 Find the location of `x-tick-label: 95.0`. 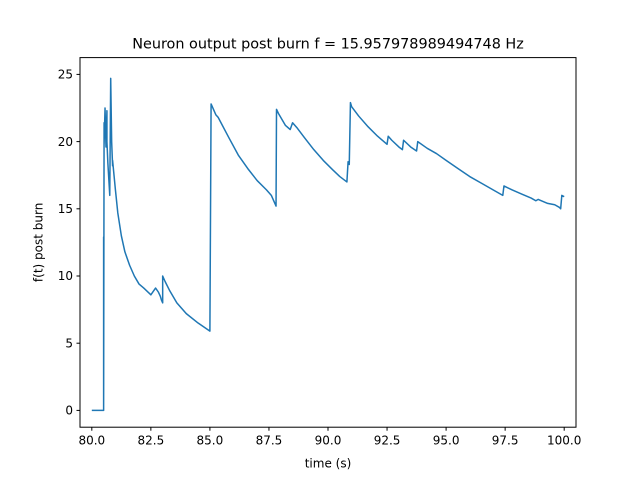

x-tick-label: 95.0 is located at coordinates (446, 441).